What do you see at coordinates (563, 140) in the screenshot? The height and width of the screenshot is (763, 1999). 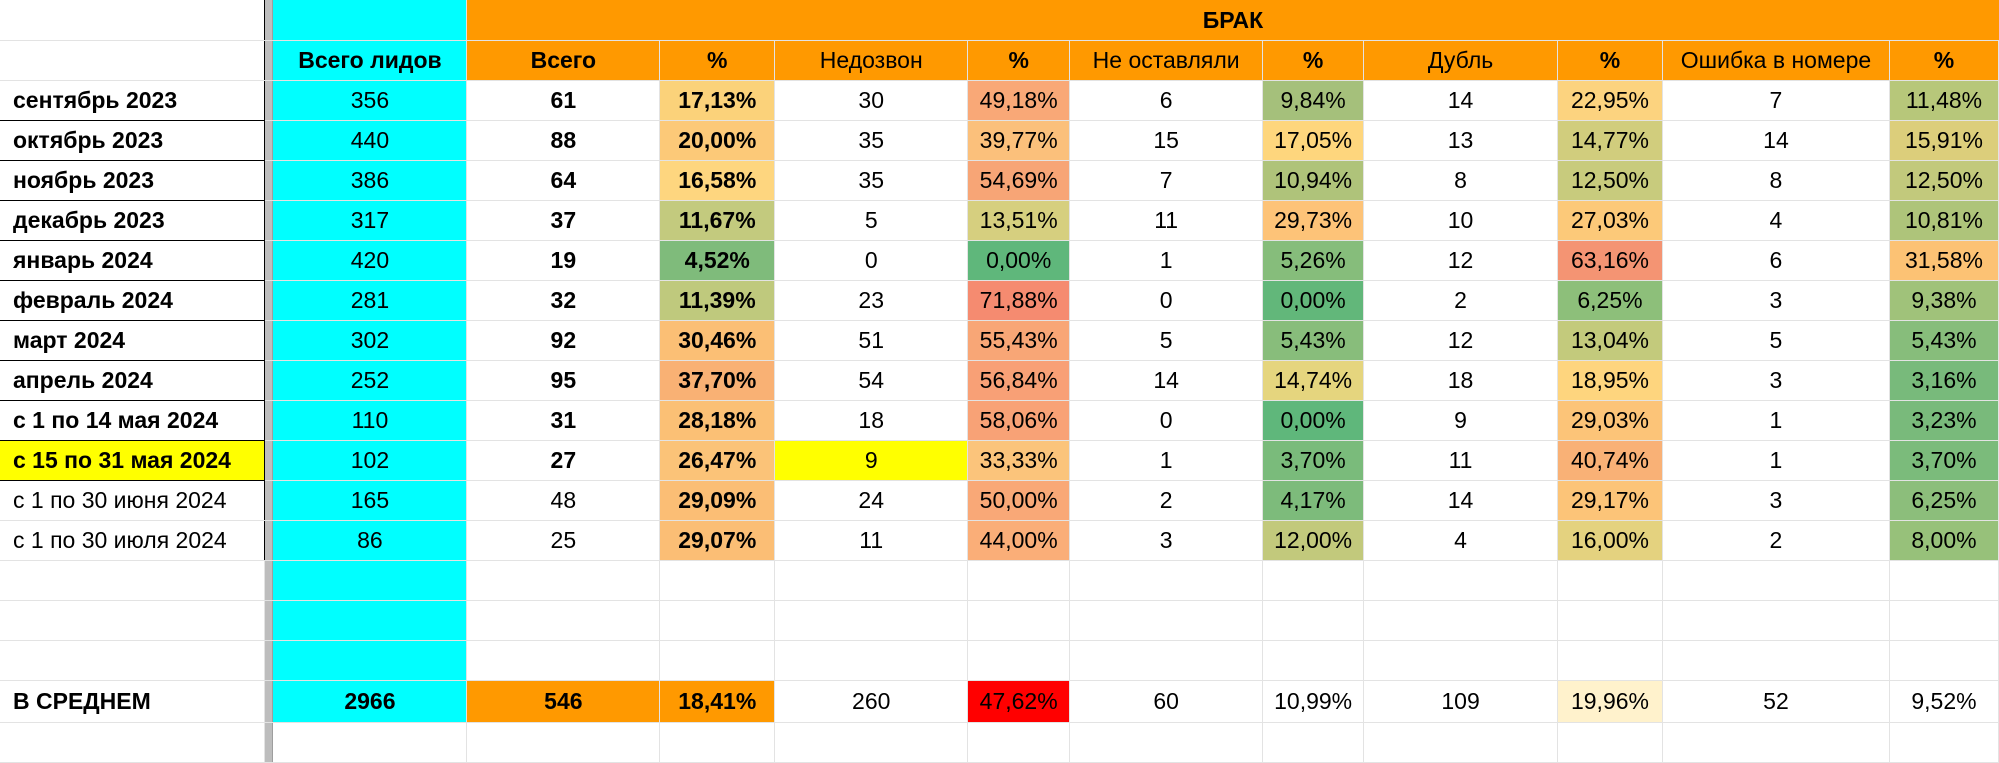 I see `table-cell: 88` at bounding box center [563, 140].